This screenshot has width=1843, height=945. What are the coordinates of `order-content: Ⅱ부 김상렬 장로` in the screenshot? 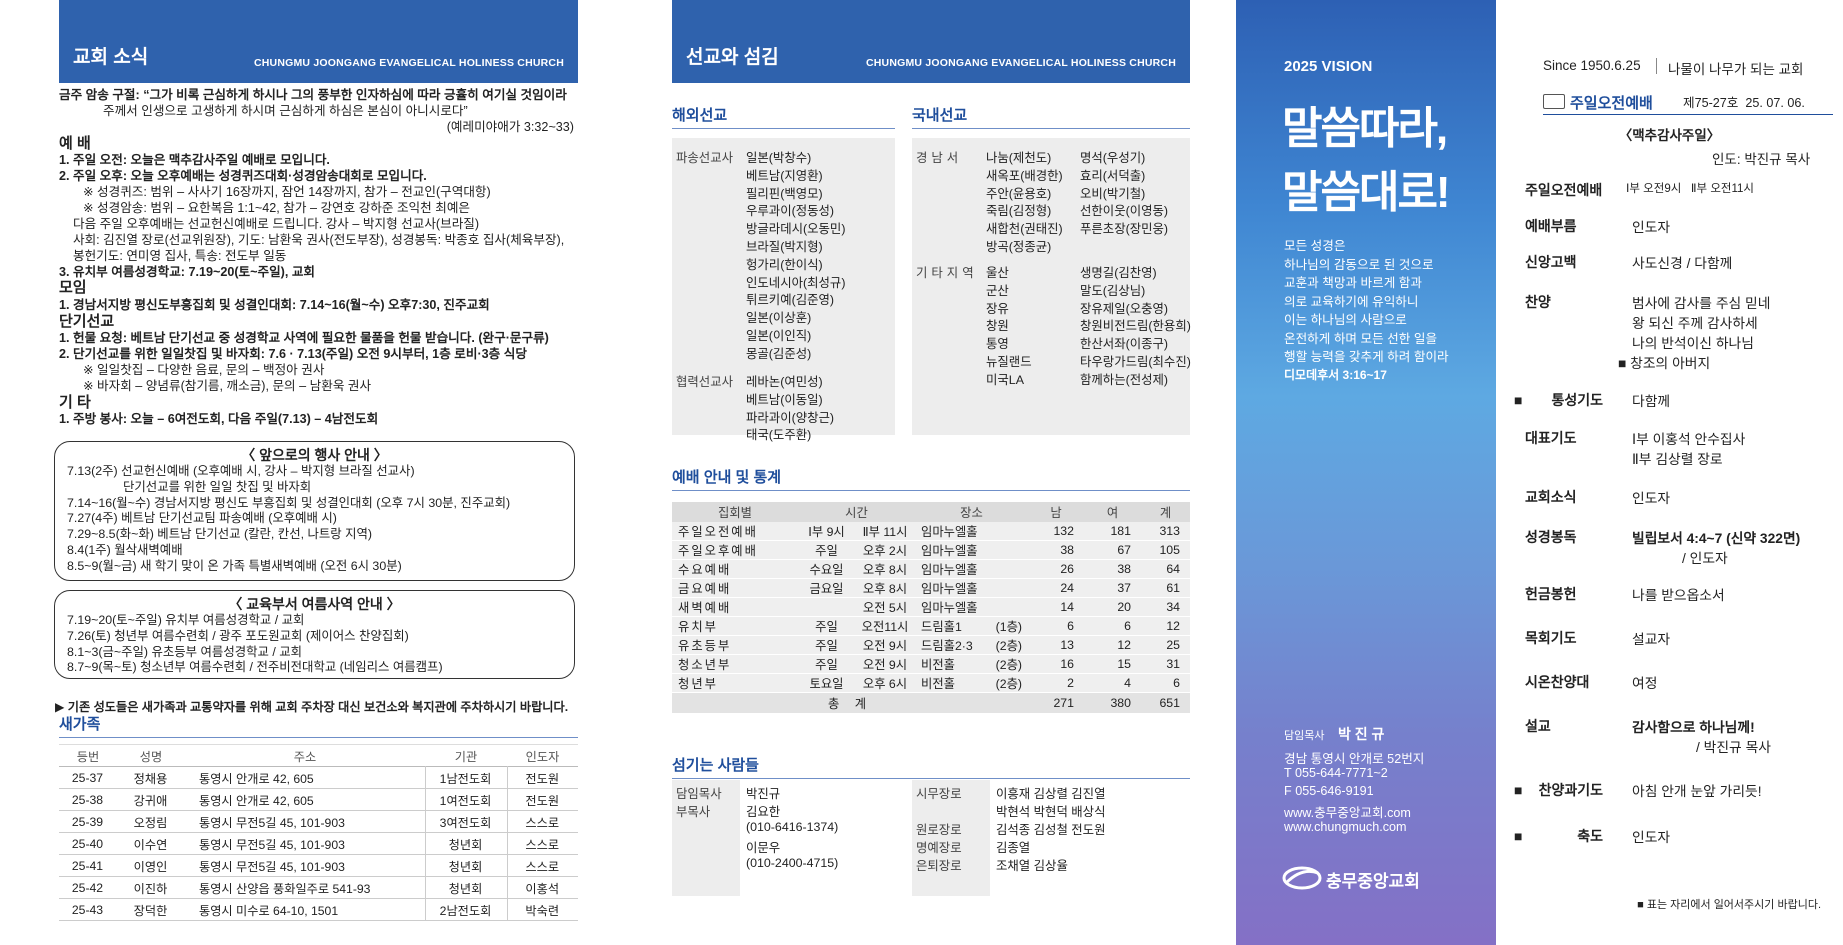 It's located at (1677, 459).